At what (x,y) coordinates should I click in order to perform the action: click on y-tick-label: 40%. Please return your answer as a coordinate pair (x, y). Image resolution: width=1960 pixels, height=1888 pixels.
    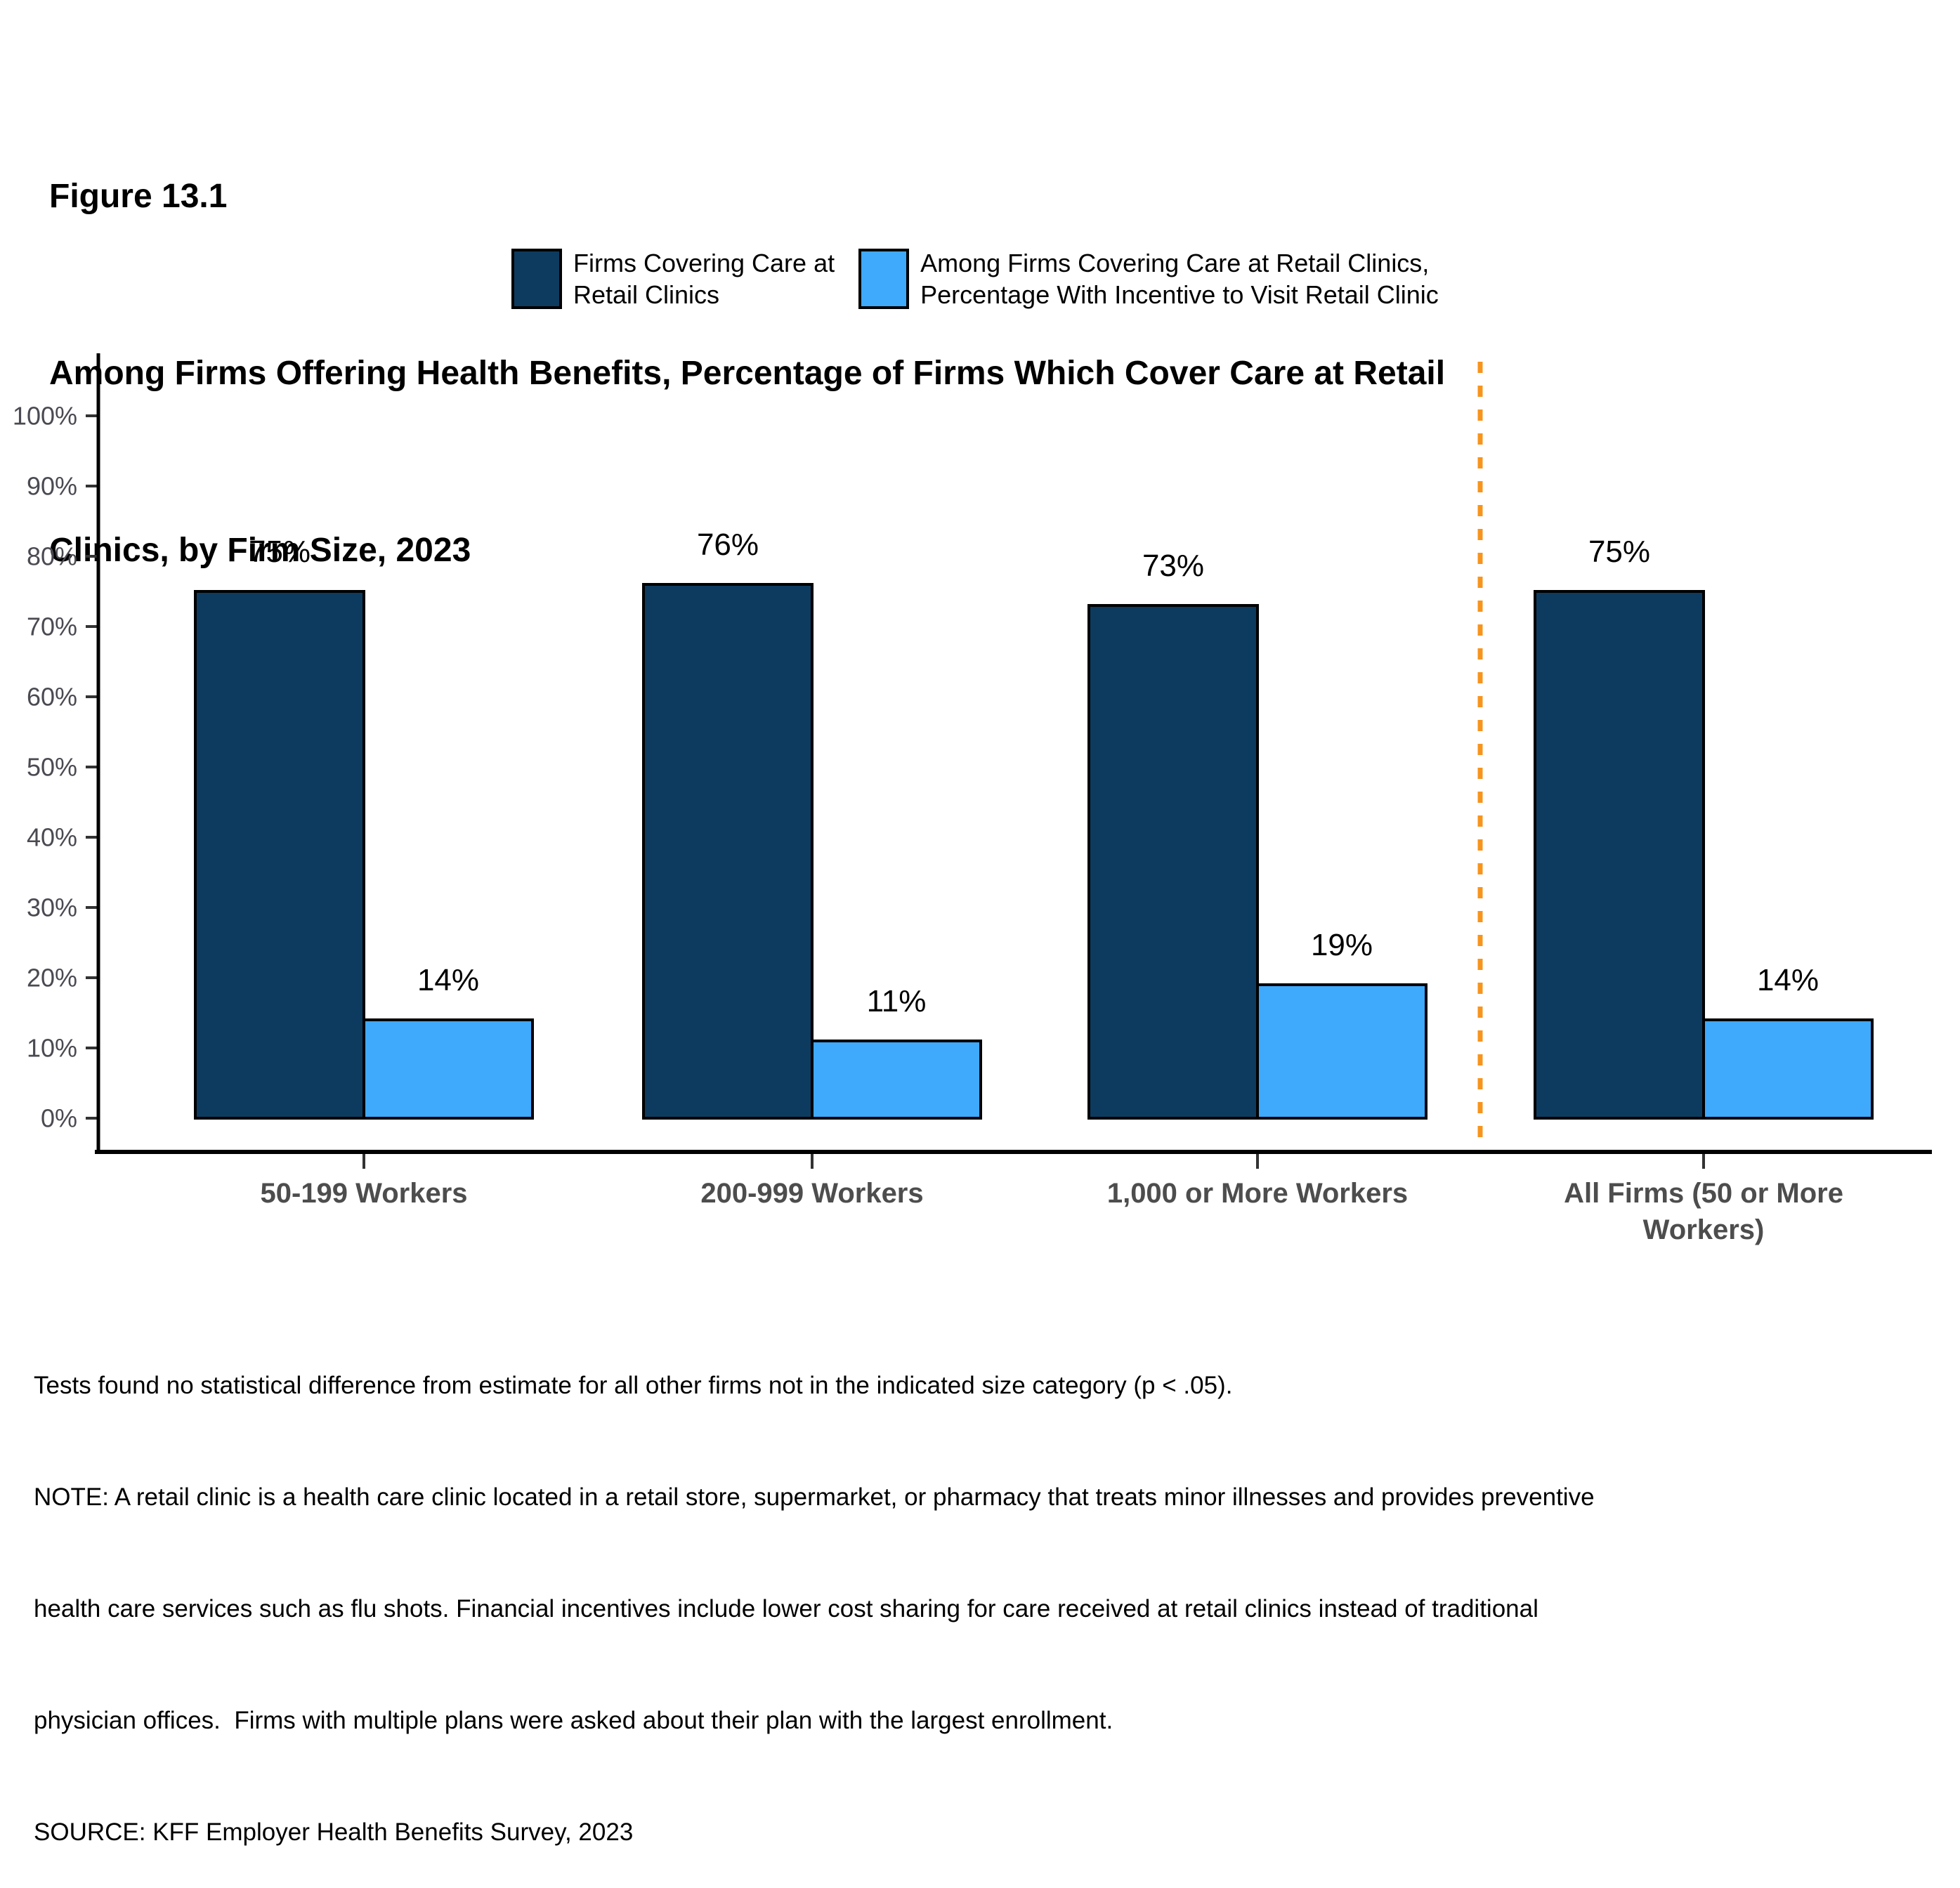
    Looking at the image, I should click on (52, 837).